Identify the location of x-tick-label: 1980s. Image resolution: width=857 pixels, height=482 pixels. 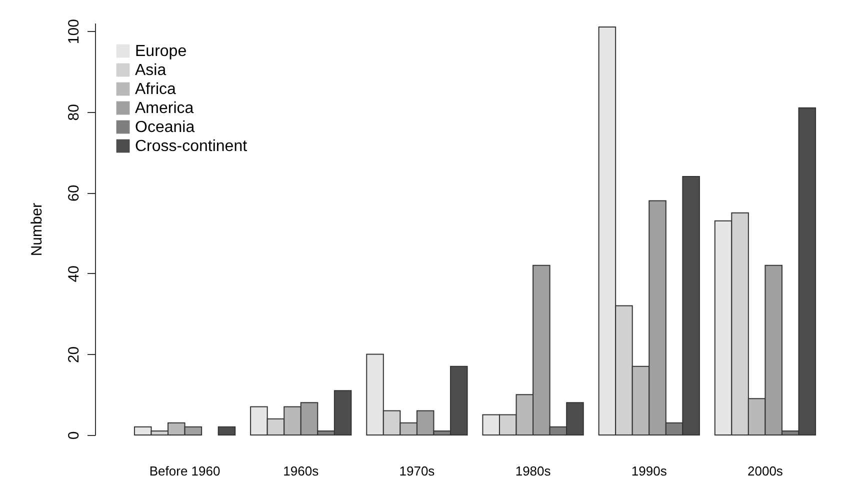
(533, 471).